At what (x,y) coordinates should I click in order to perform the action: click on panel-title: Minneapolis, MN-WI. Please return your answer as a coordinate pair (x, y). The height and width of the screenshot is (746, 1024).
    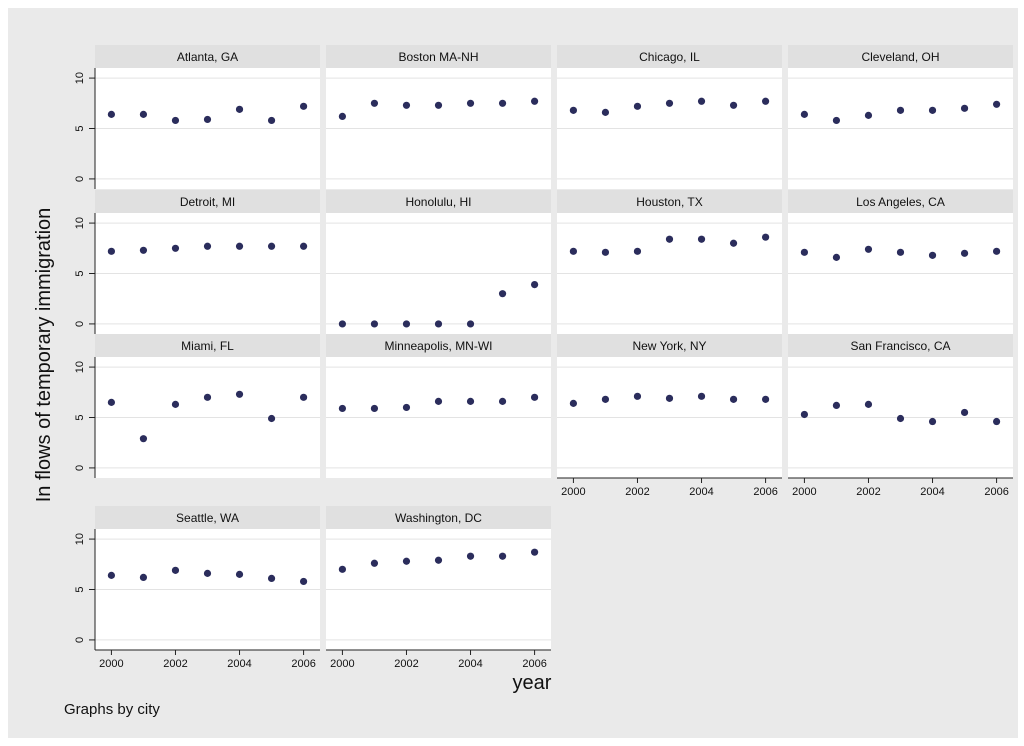
    Looking at the image, I should click on (438, 346).